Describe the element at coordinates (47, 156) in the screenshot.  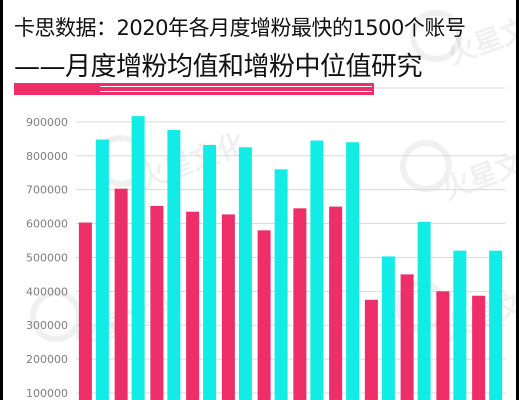
I see `y-tick-label: 800000` at that location.